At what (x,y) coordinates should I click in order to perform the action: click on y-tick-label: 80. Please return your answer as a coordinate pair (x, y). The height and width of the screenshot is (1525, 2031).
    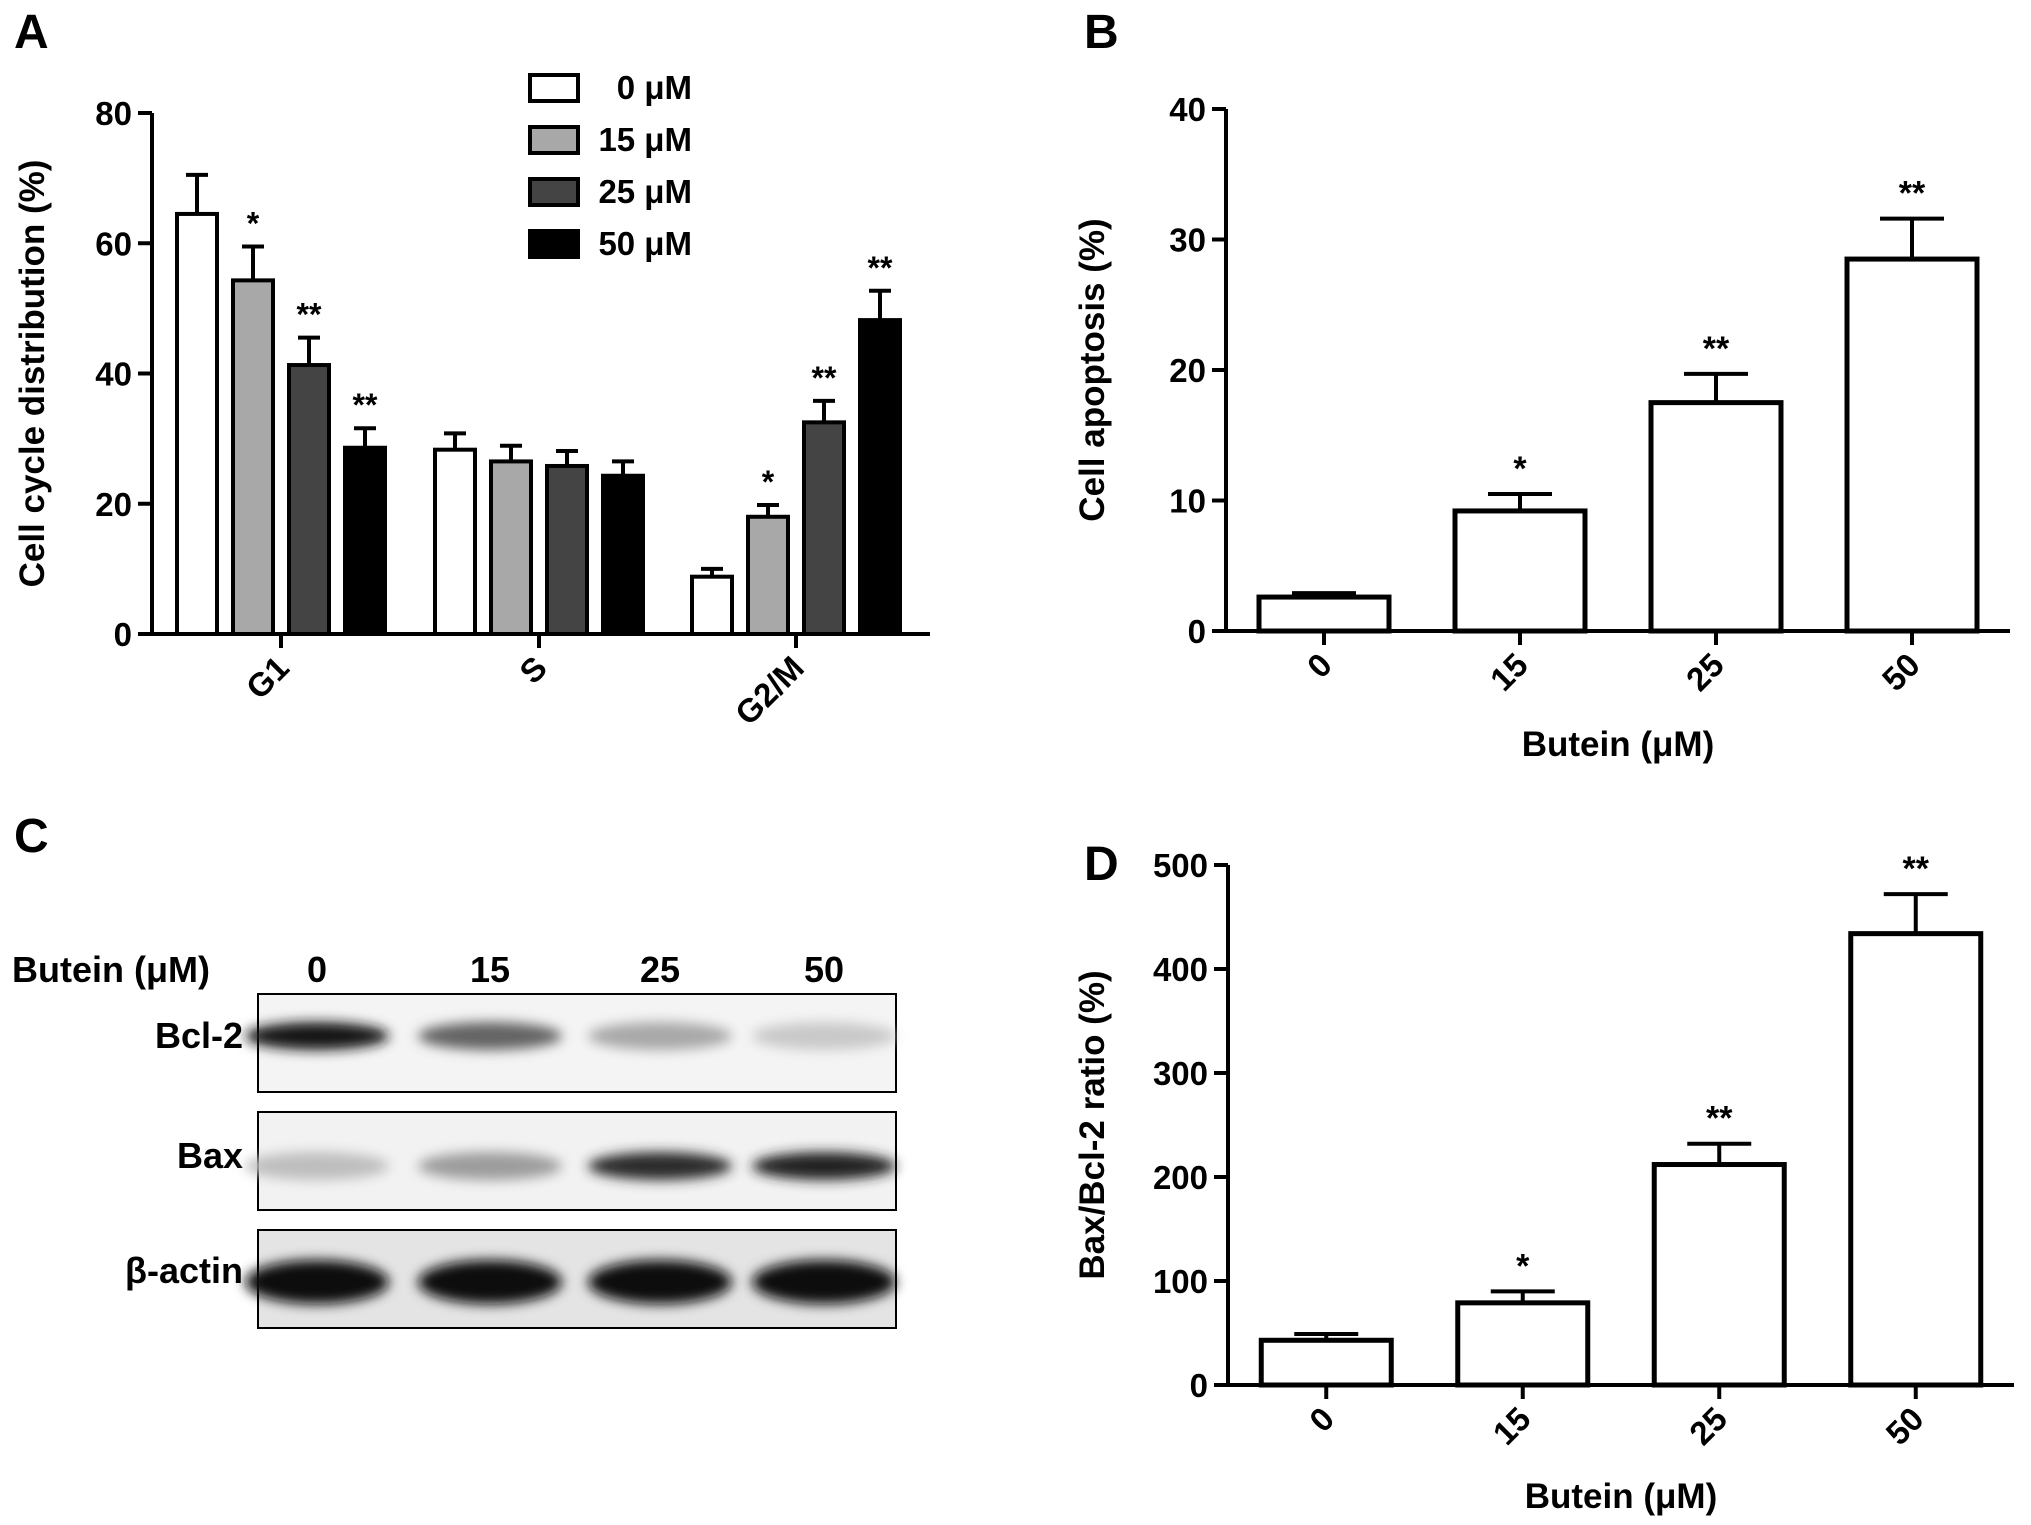
    Looking at the image, I should click on (113, 113).